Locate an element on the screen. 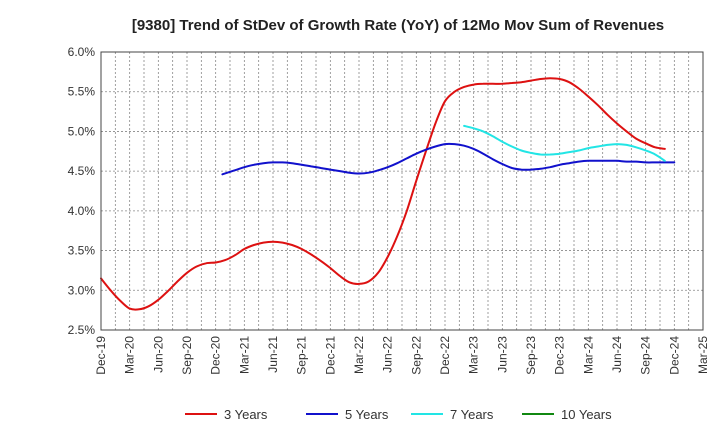  x-tick-label: Jun-23 is located at coordinates (502, 354).